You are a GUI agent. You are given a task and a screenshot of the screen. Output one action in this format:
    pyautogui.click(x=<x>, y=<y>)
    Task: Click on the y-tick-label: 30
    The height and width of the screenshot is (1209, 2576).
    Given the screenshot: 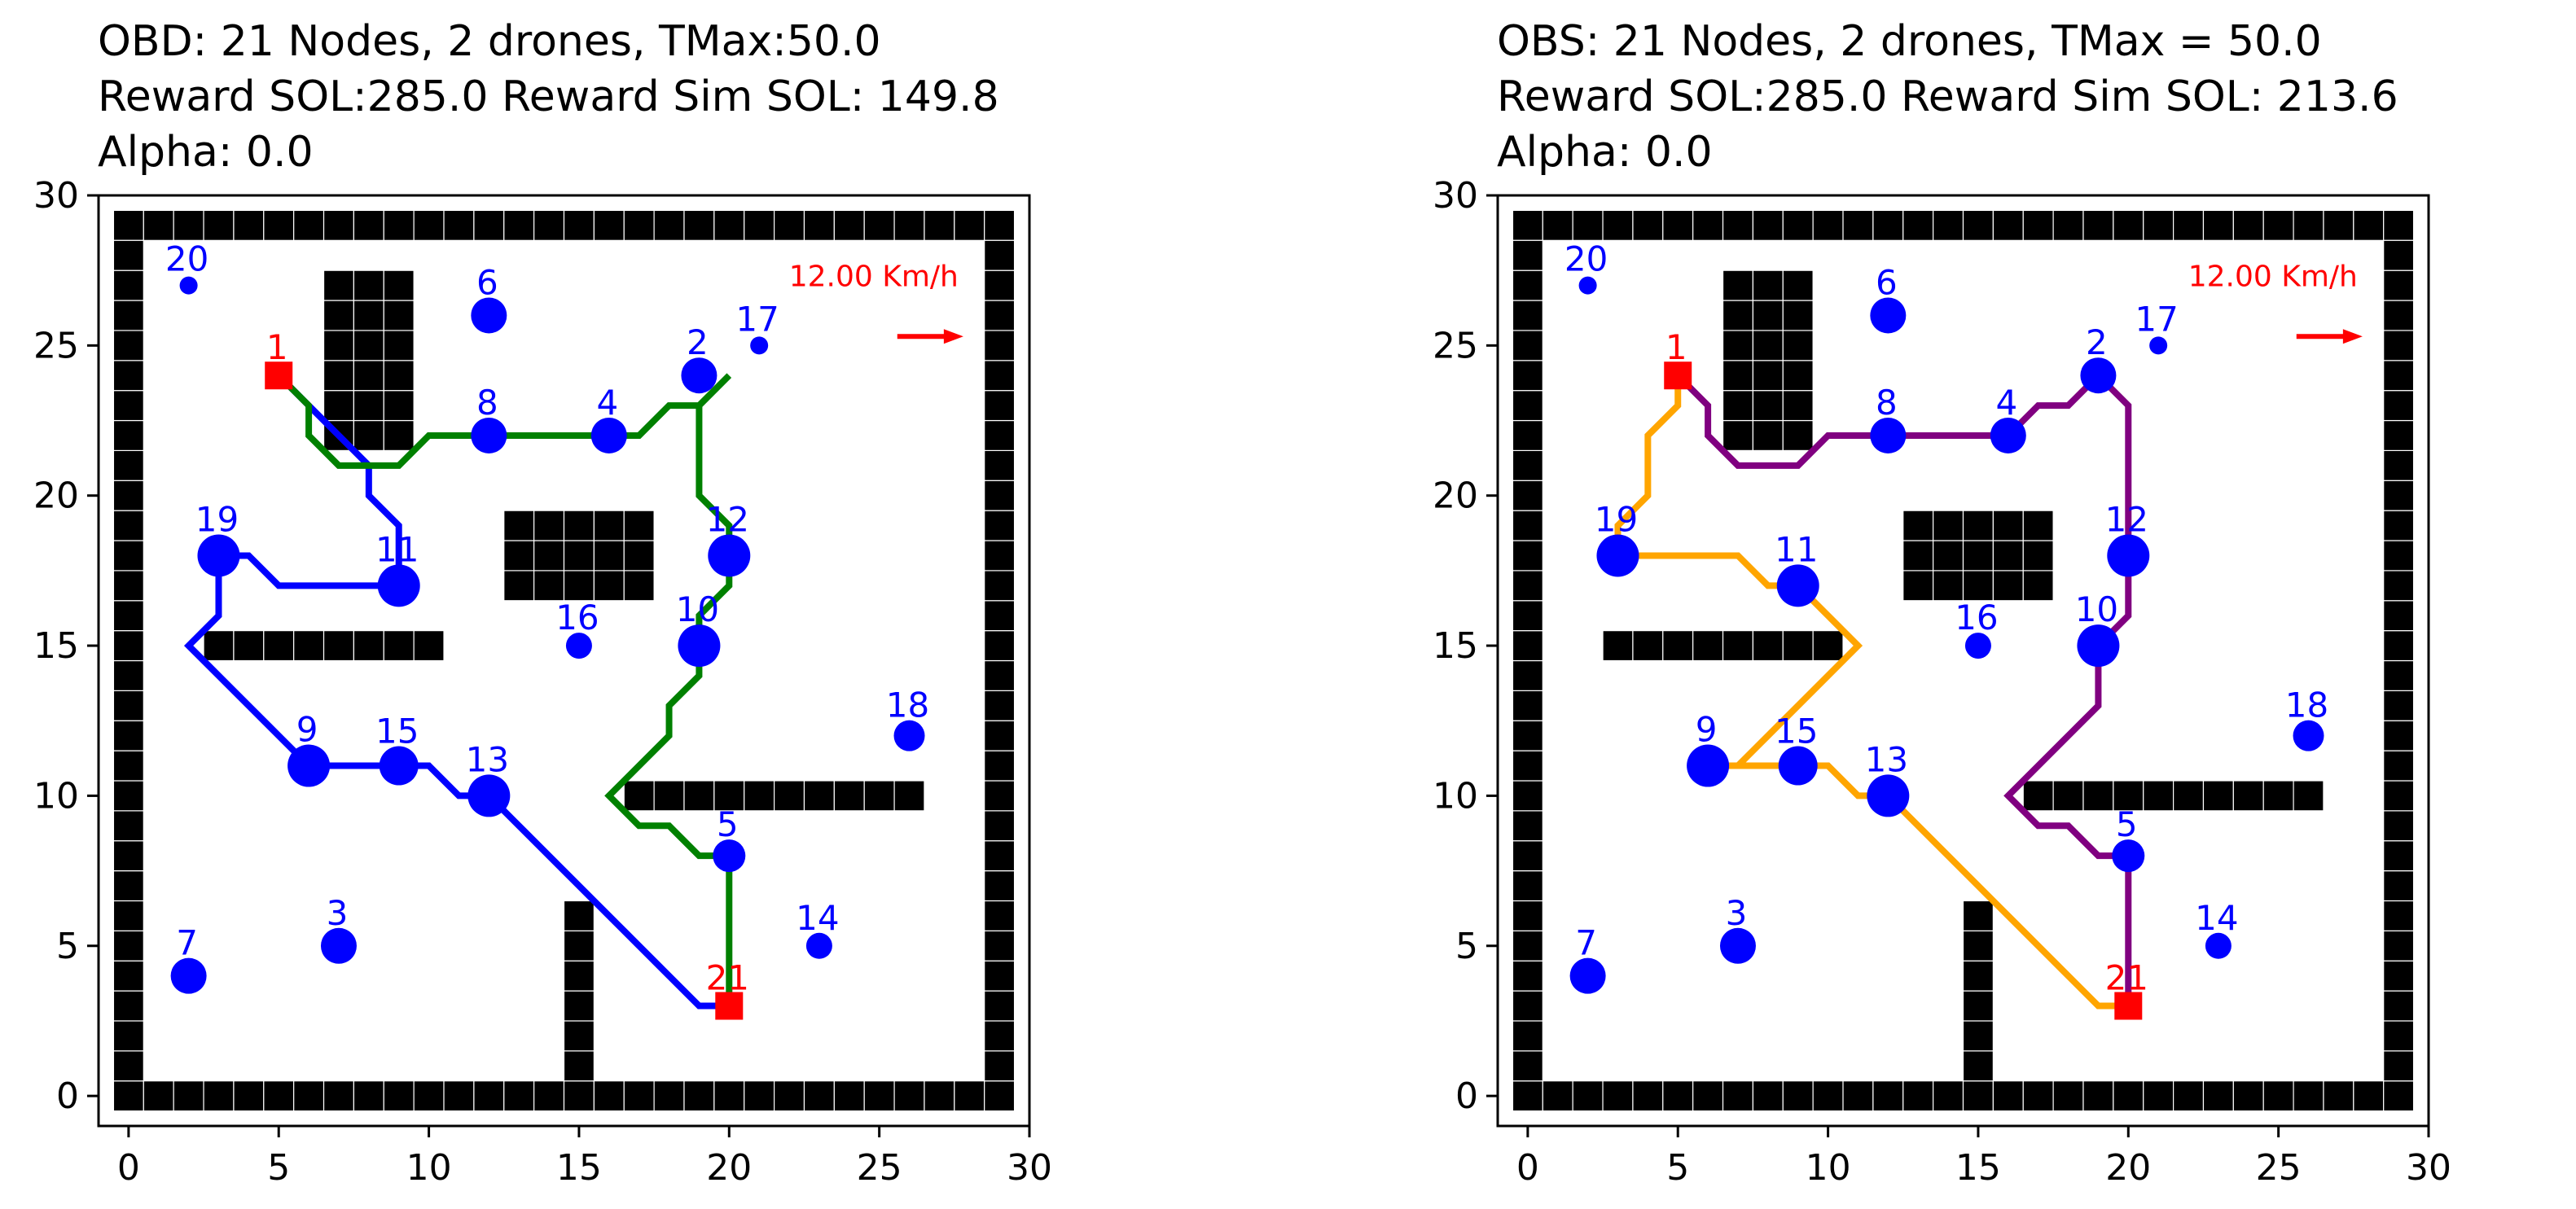 What is the action you would take?
    pyautogui.click(x=1455, y=196)
    